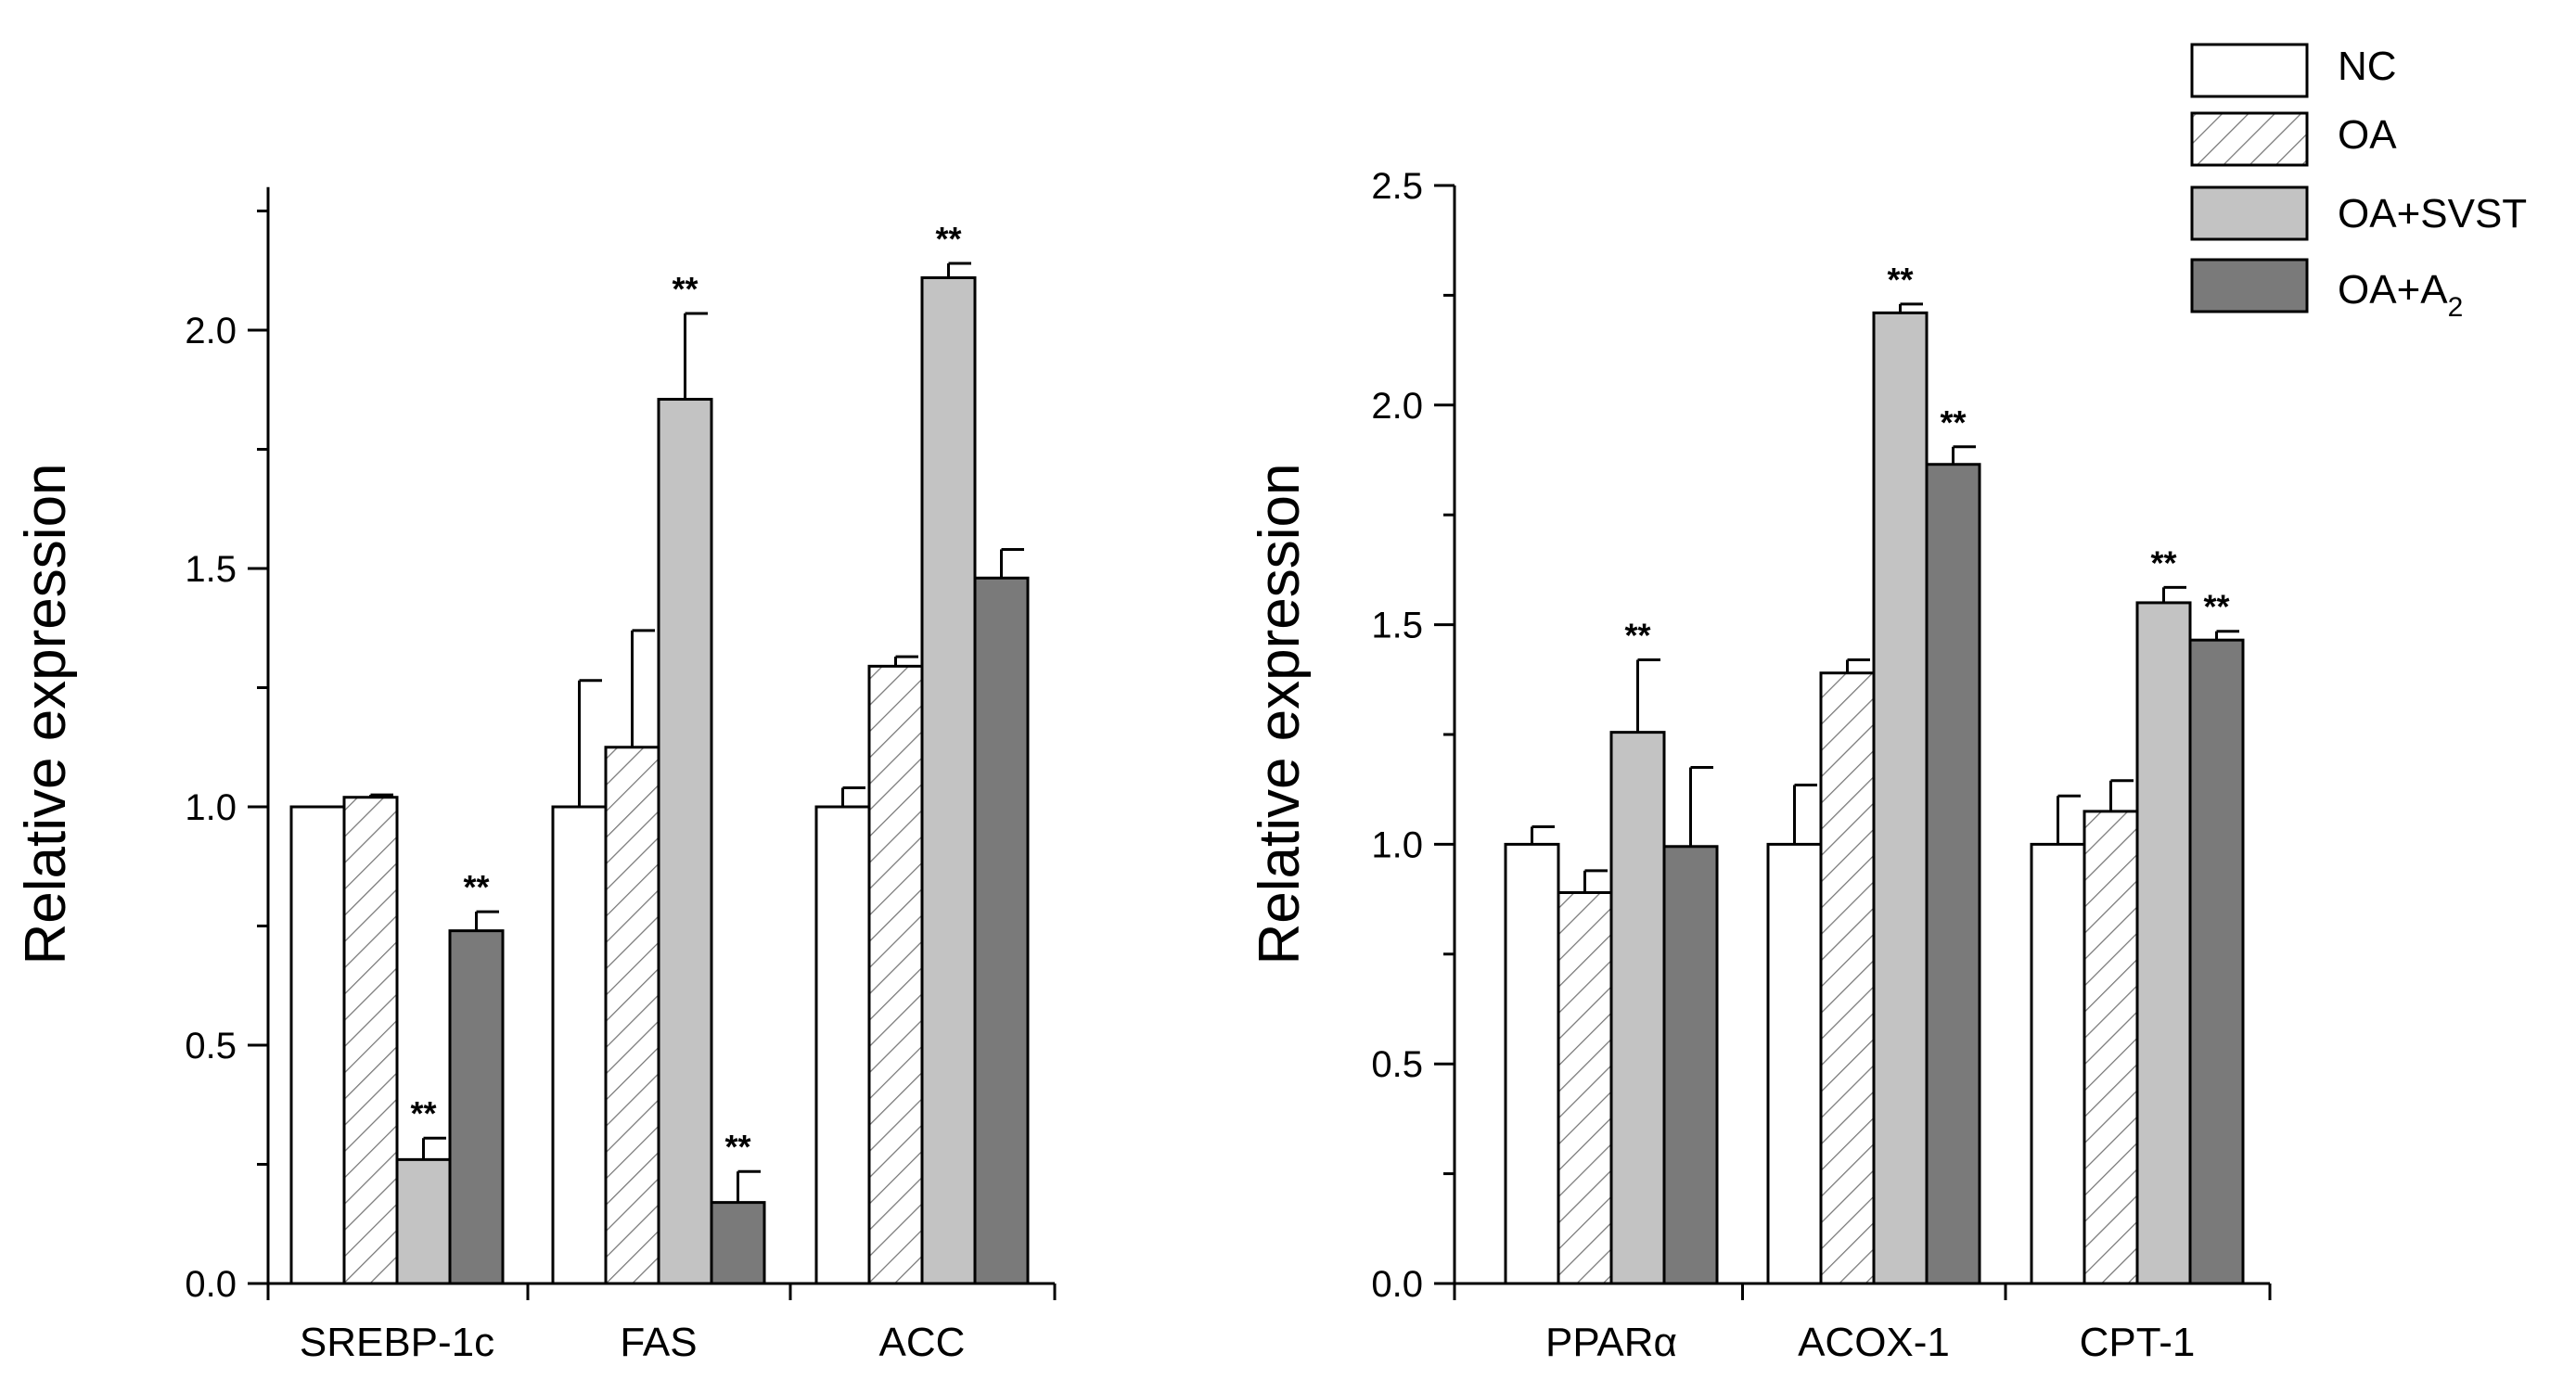  Describe the element at coordinates (738, 1243) in the screenshot. I see `bar-fas-oa-a2` at that location.